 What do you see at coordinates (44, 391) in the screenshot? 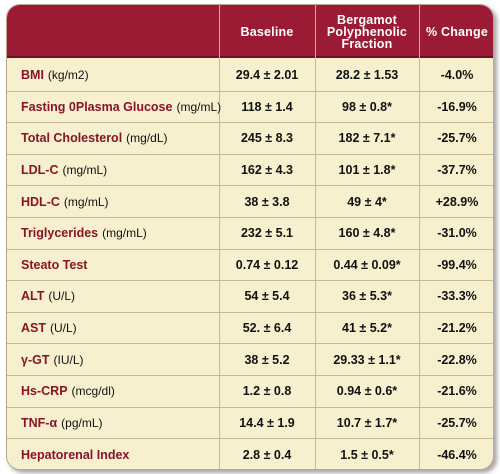
I see `parameter-name: Hs-CRP` at bounding box center [44, 391].